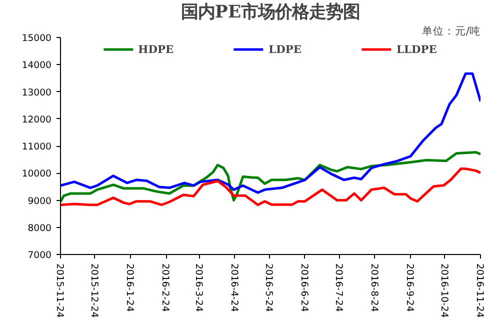 The height and width of the screenshot is (320, 504). Describe the element at coordinates (444, 291) in the screenshot. I see `x-tick-label: 2016-10-24` at that location.